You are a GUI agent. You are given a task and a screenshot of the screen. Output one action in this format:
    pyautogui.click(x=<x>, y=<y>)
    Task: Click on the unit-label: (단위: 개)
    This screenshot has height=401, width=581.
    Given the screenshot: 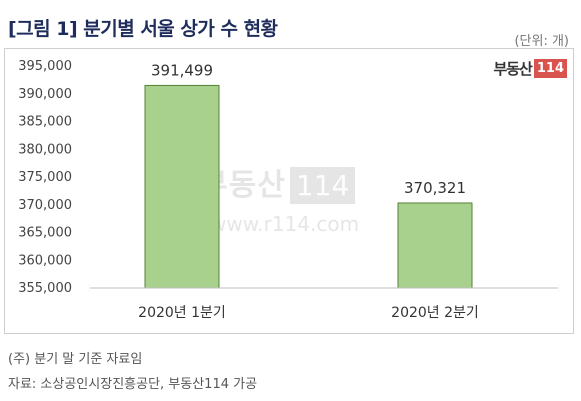 What is the action you would take?
    pyautogui.click(x=541, y=41)
    